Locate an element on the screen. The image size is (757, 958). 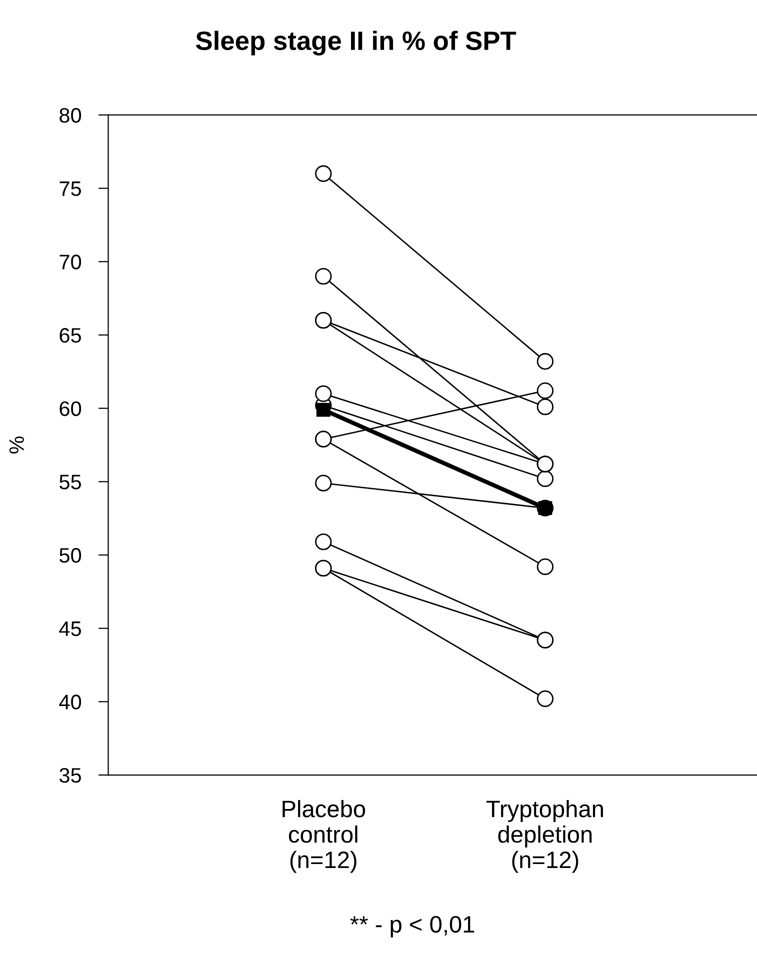
y-tick-label: 50 is located at coordinates (71, 555).